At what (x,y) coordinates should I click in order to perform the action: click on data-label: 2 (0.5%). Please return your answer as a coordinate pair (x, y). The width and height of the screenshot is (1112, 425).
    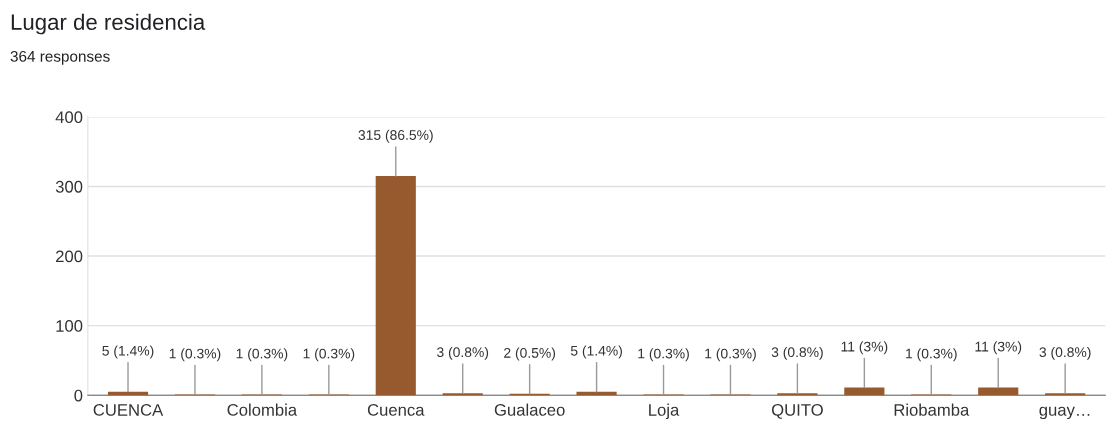
    Looking at the image, I should click on (530, 354).